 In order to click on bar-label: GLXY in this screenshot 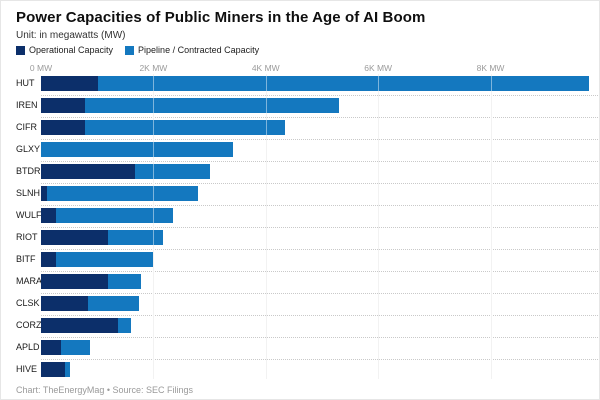, I will do `click(28, 149)`.